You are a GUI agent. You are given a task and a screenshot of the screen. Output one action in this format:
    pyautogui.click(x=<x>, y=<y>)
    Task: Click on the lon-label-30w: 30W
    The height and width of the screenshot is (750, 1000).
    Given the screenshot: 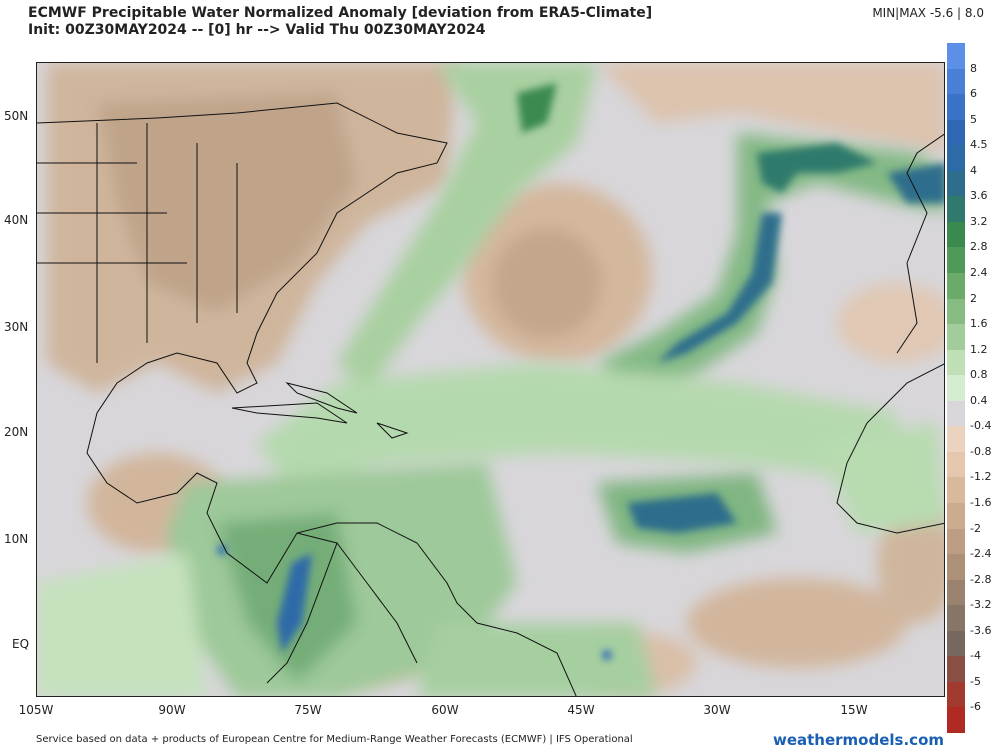 What is the action you would take?
    pyautogui.click(x=717, y=710)
    